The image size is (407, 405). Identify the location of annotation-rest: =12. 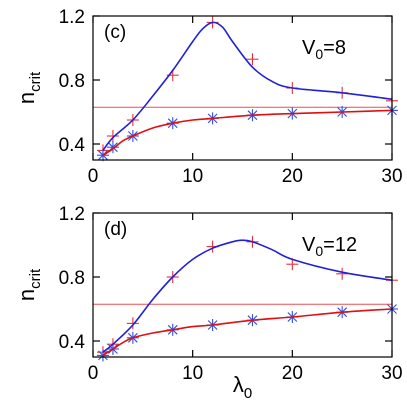
(340, 245).